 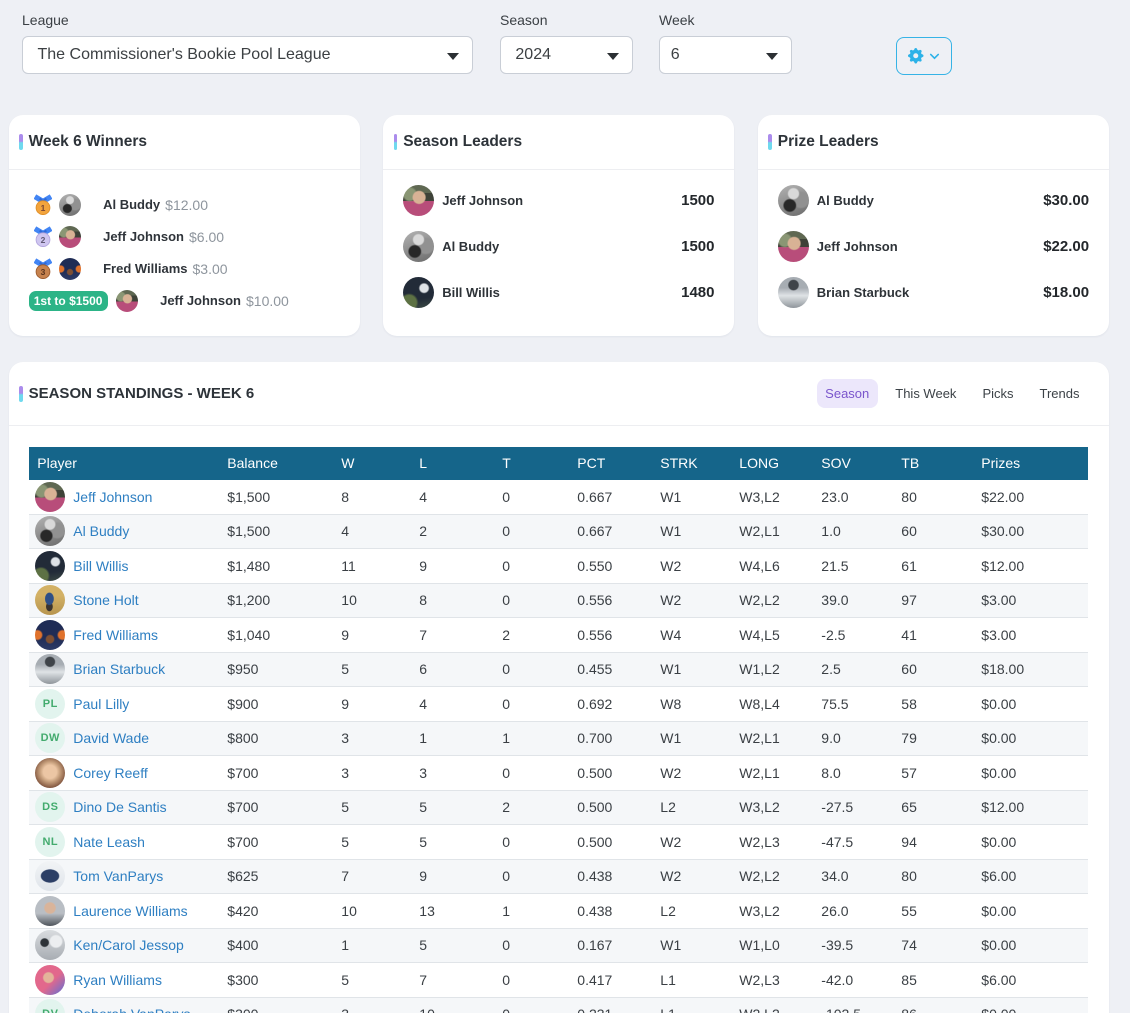 What do you see at coordinates (42, 240) in the screenshot?
I see `svg-text: 2` at bounding box center [42, 240].